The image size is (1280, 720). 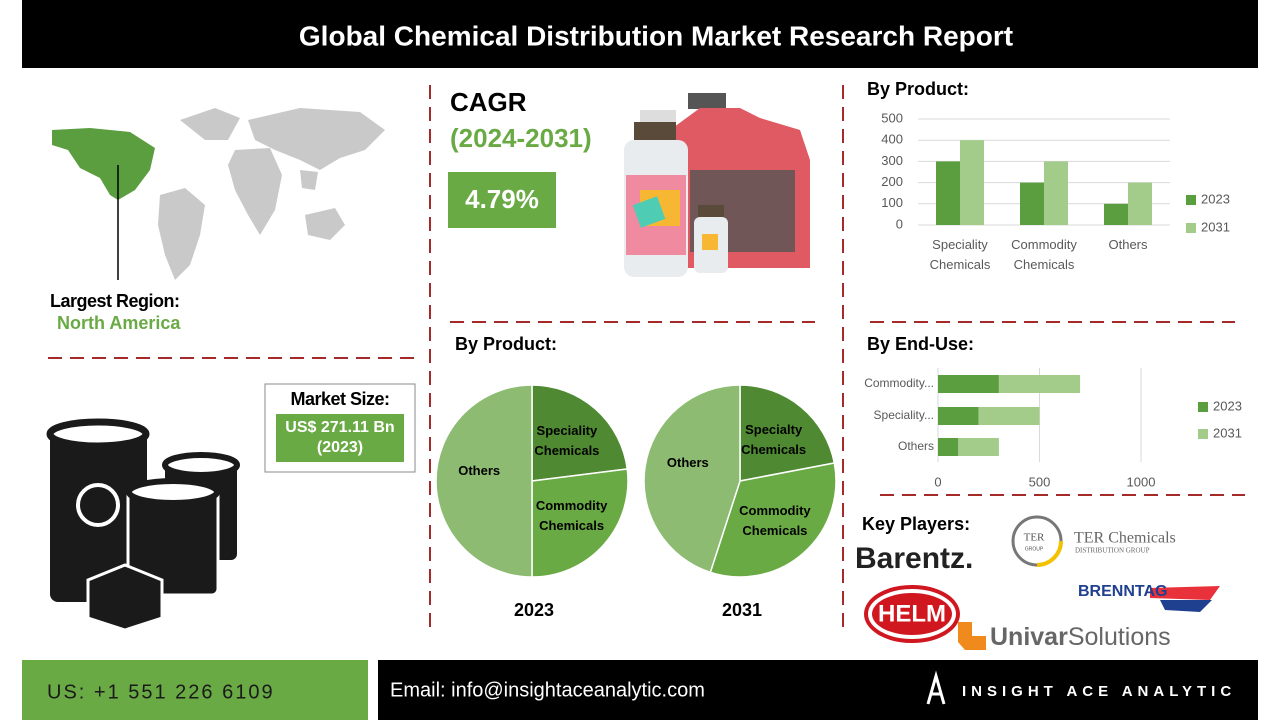 What do you see at coordinates (547, 690) in the screenshot?
I see `footer-email: Email: info@insightaceanalytic.com` at bounding box center [547, 690].